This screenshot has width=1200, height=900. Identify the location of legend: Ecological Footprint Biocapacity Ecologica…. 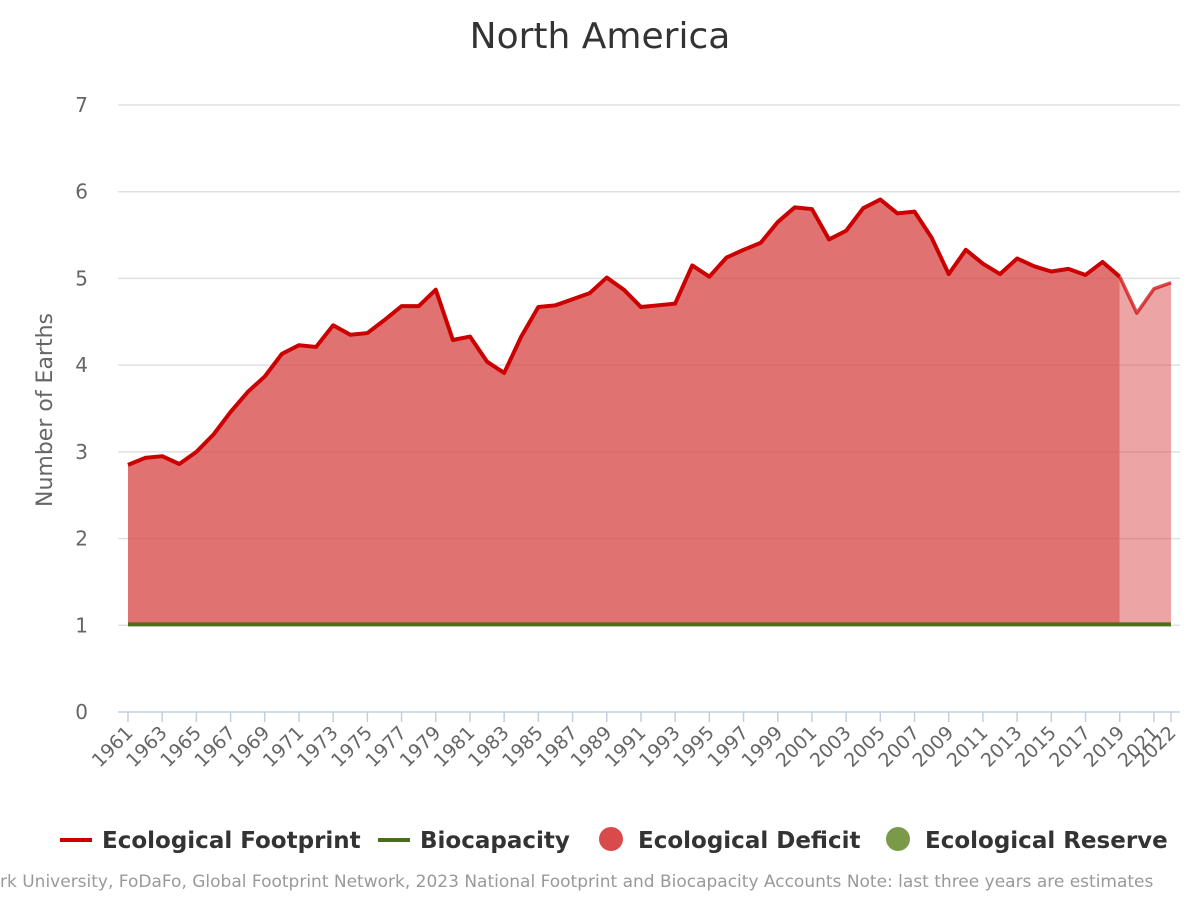
(614, 840).